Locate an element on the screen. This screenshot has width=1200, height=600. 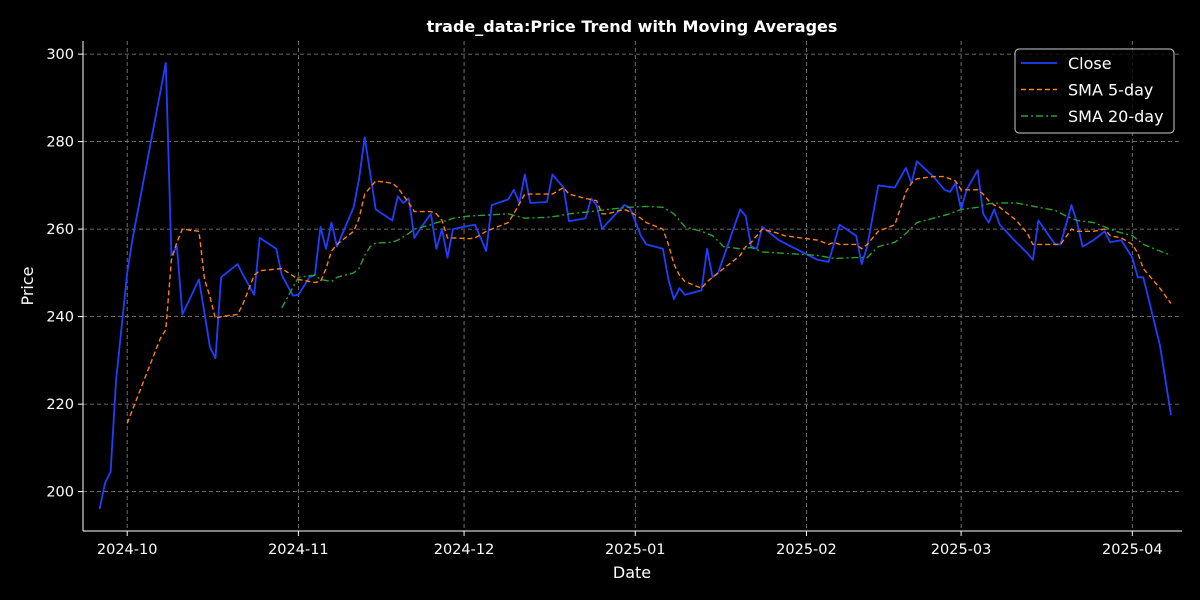
x-axis-label: Date is located at coordinates (632, 572).